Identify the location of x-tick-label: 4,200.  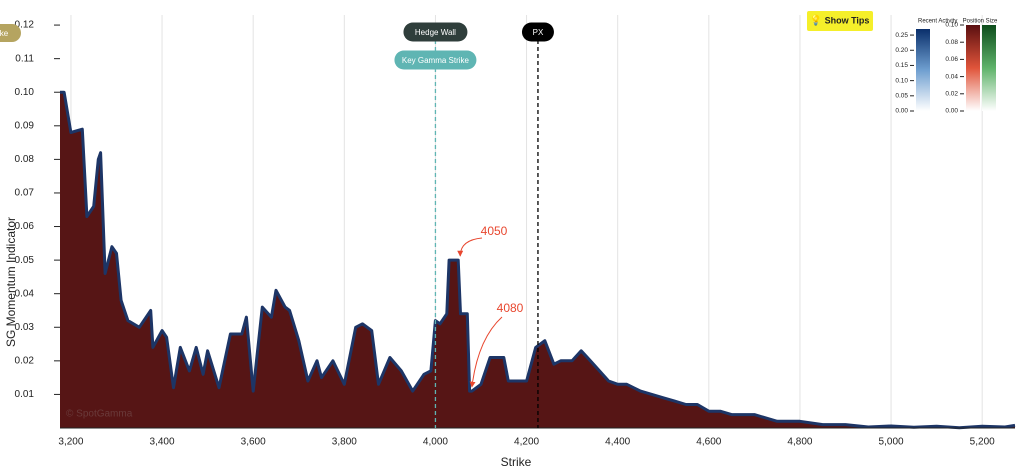
(526, 442).